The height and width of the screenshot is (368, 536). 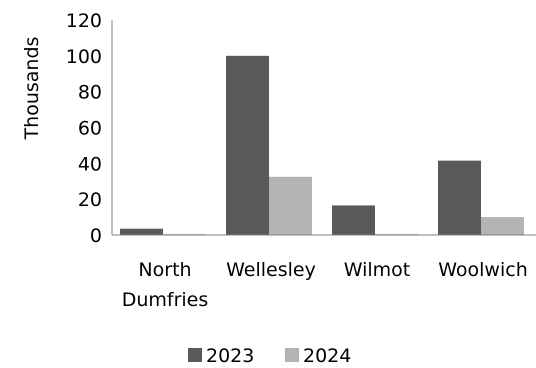 I want to click on x-category-label: North, so click(x=164, y=270).